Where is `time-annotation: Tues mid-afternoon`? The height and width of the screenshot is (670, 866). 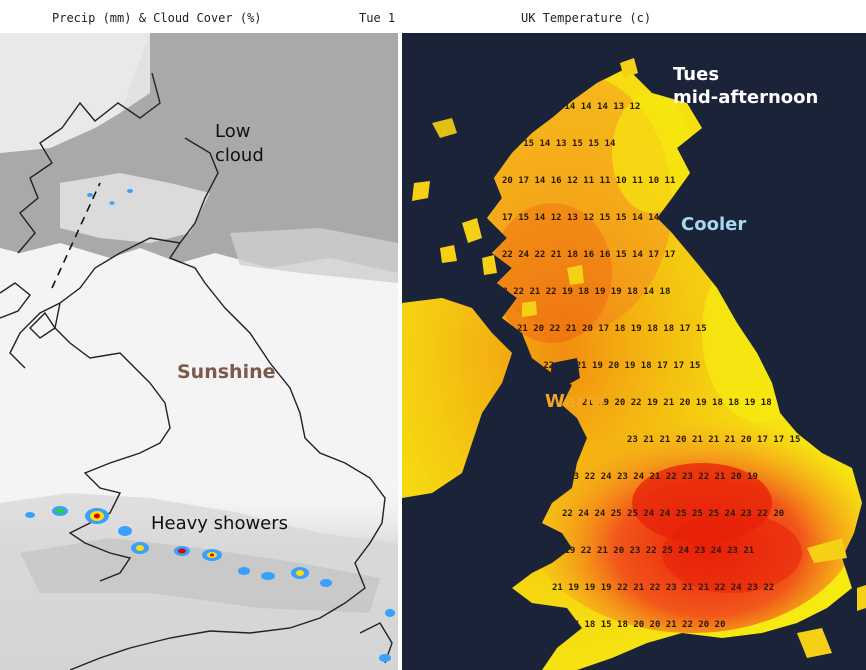 time-annotation: Tues mid-afternoon is located at coordinates (746, 86).